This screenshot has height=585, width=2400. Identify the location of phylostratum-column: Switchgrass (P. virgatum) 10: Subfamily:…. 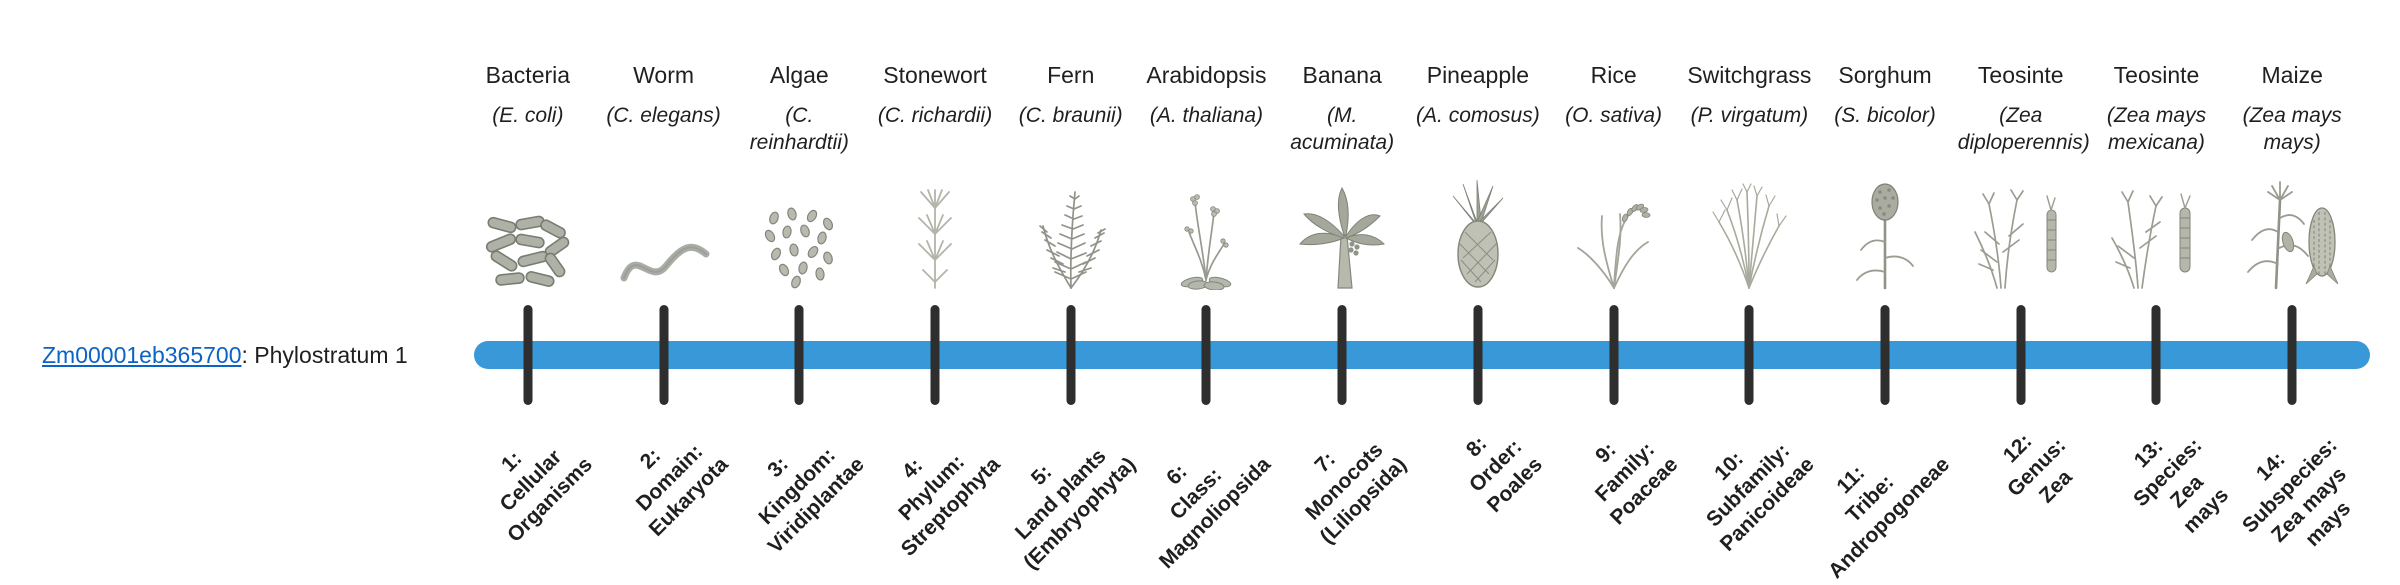
(1749, 290).